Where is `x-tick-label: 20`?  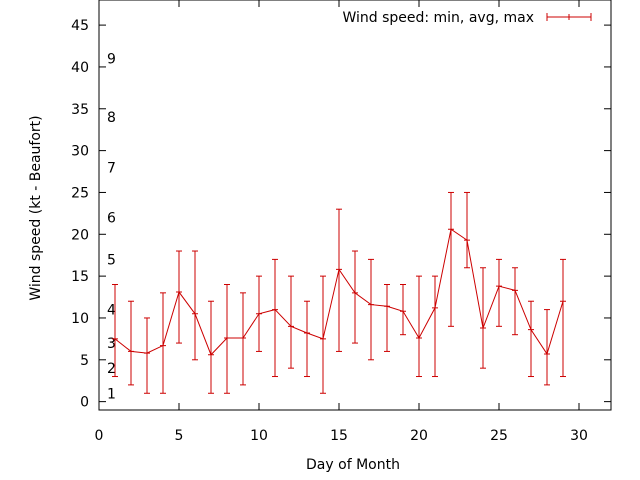
x-tick-label: 20 is located at coordinates (419, 436).